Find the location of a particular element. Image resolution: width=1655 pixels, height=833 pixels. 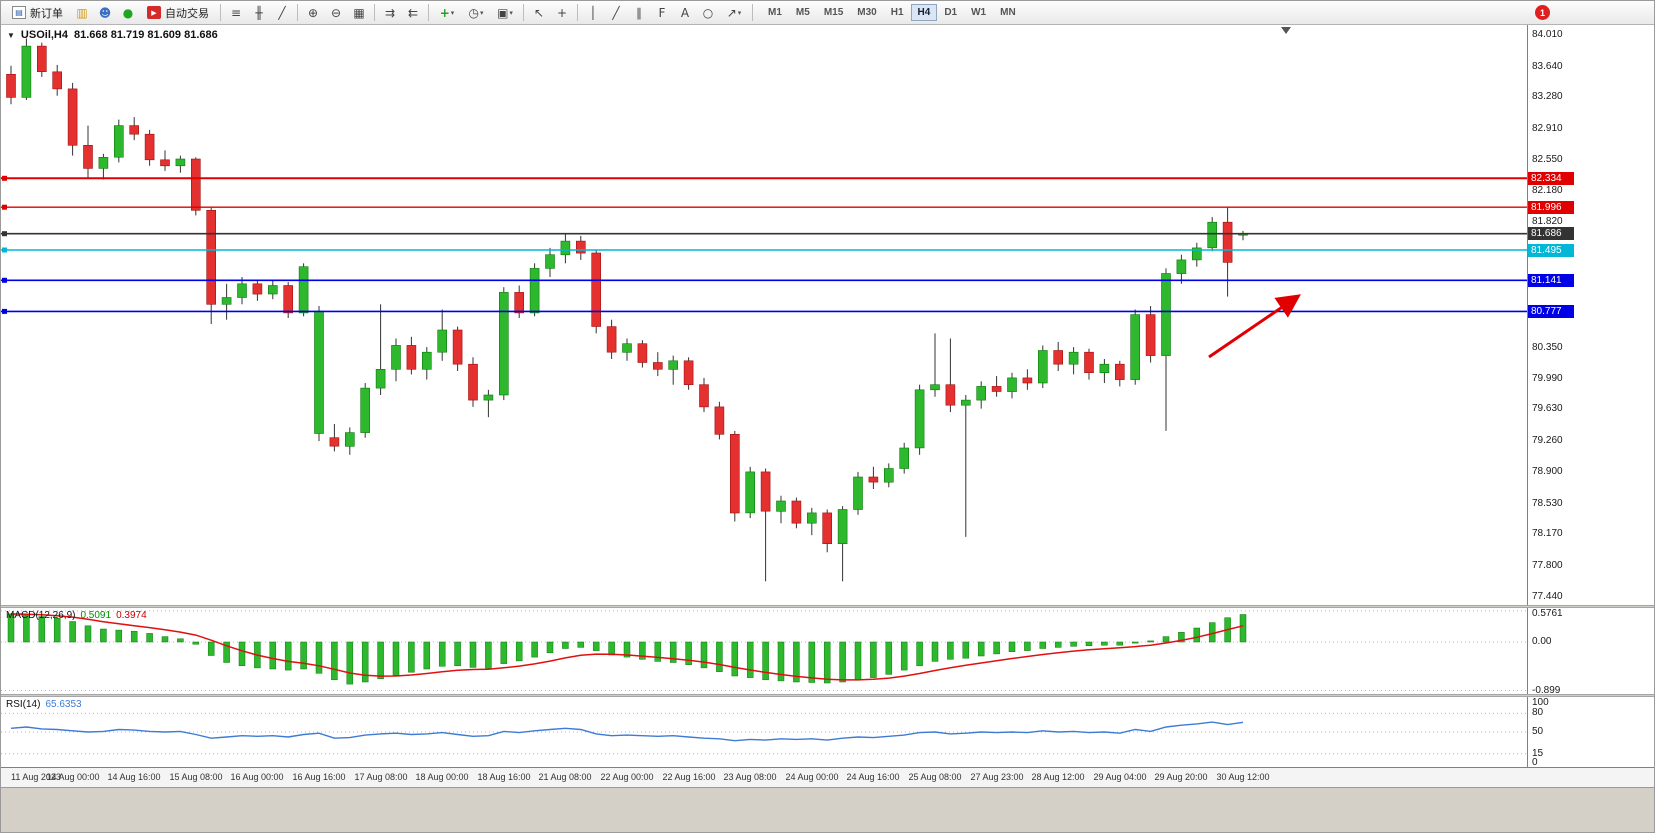

rsi-canvas is located at coordinates (765, 732).